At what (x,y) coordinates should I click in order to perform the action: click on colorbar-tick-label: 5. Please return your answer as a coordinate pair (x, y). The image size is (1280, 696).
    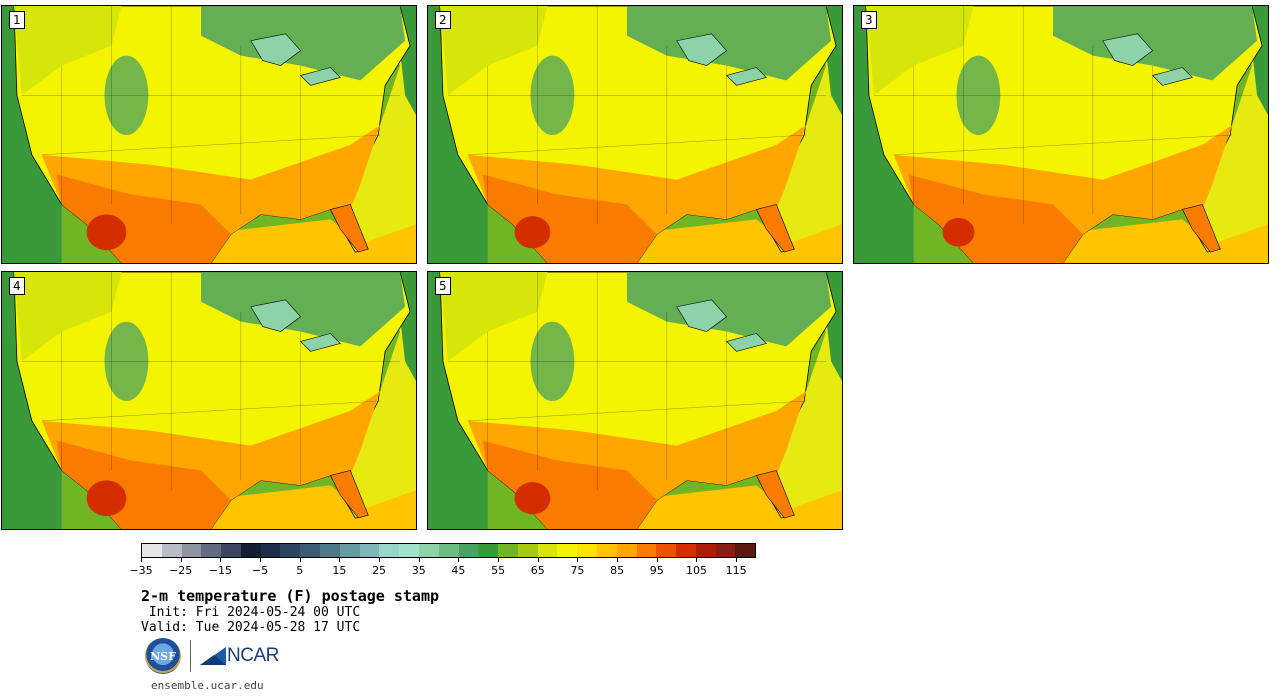
    Looking at the image, I should click on (300, 570).